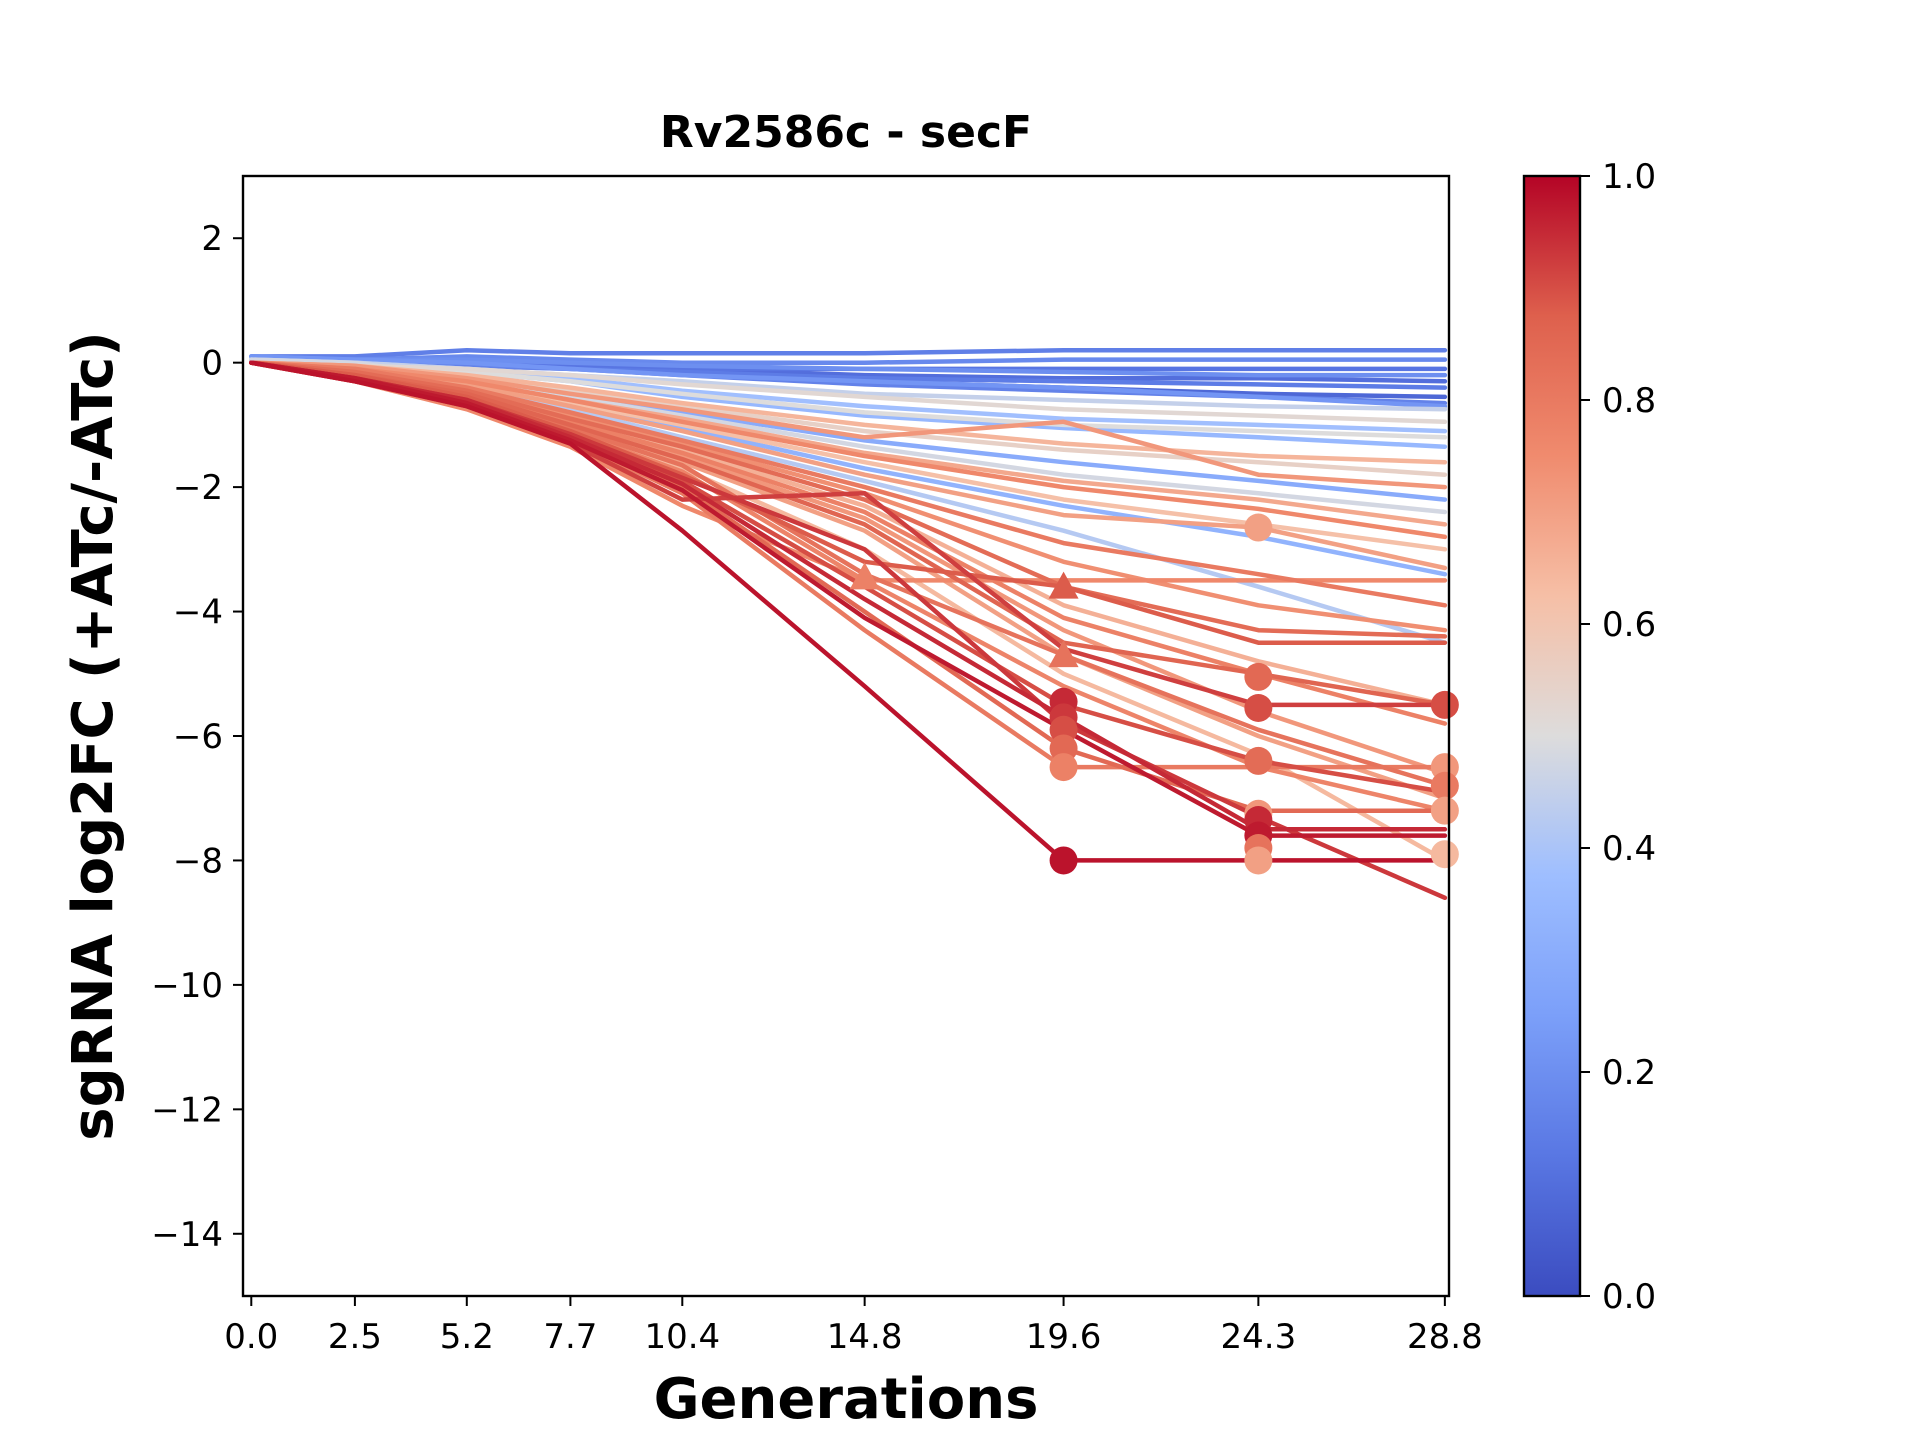  I want to click on x-axis-label: Generations, so click(846, 1399).